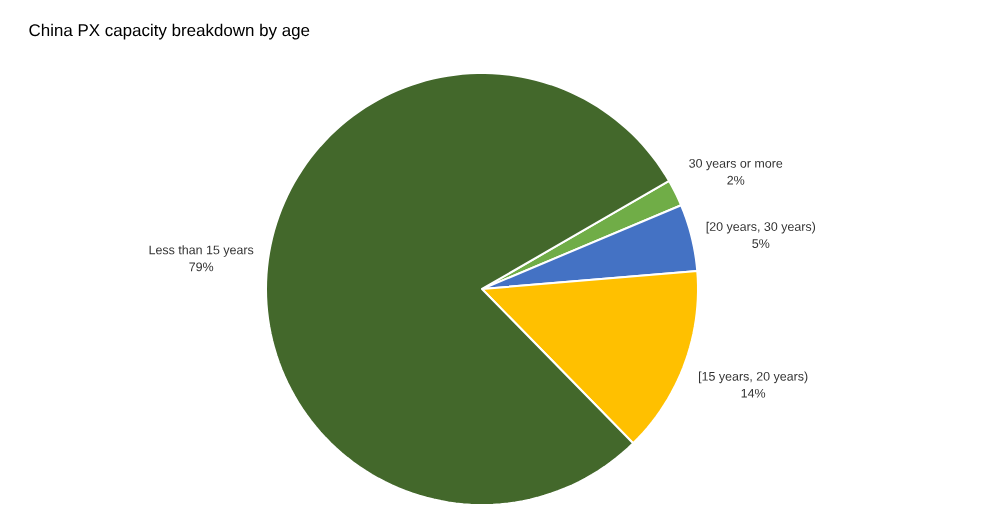  I want to click on data-label: 5%, so click(761, 243).